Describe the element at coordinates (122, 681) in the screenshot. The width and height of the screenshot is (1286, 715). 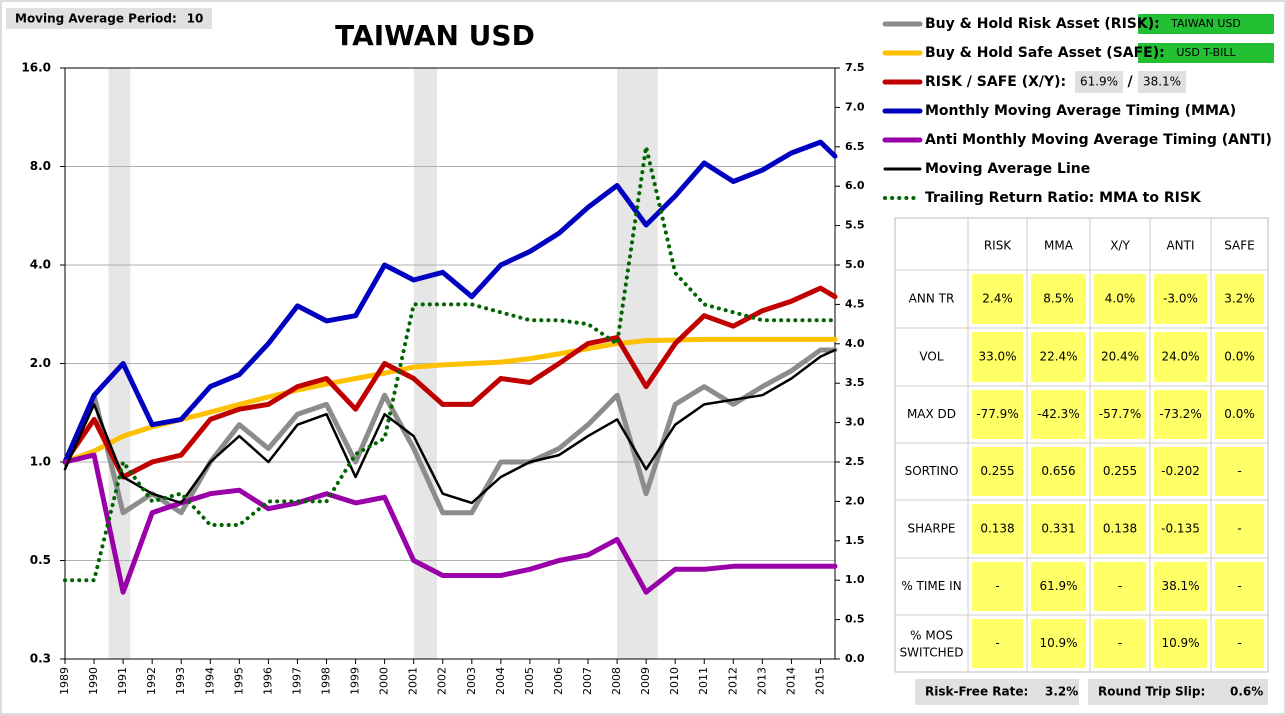
I see `x-tick-label: 1991` at that location.